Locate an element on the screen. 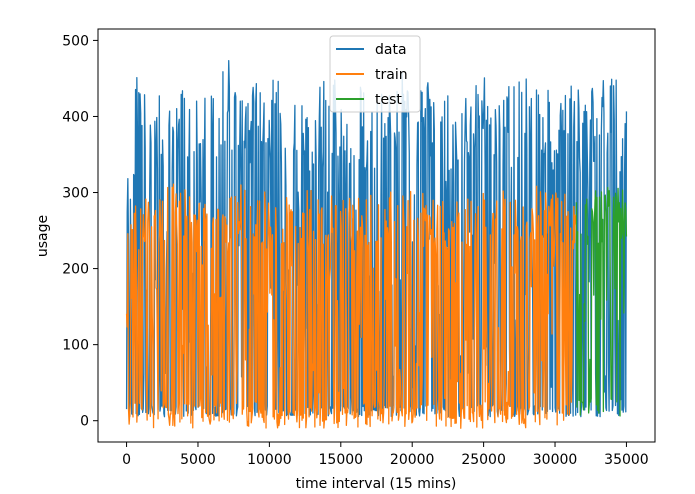 This screenshot has height=494, width=695. x-axis-label: time interval (15 mins) is located at coordinates (376, 484).